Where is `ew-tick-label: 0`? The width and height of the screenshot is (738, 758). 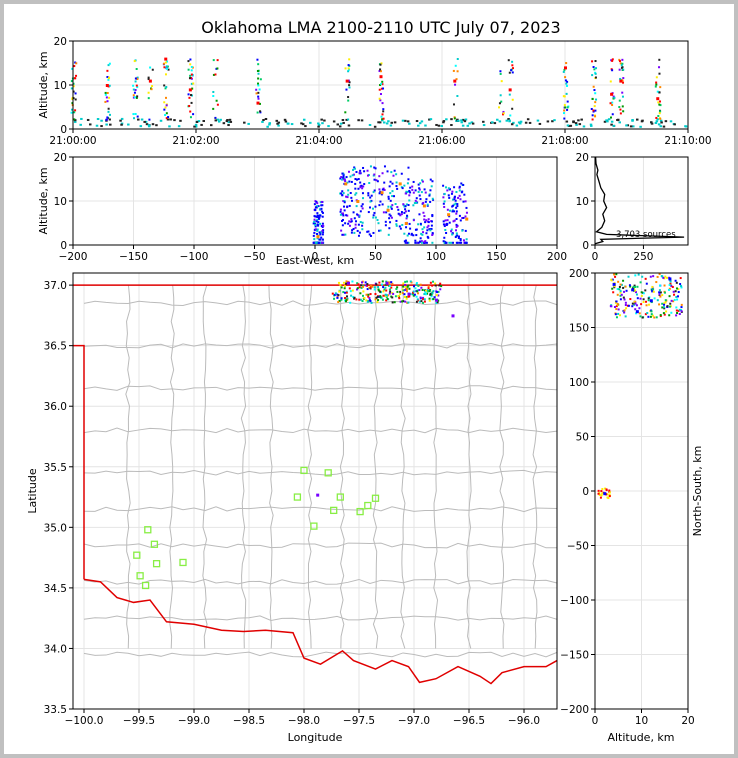
ew-tick-label: 0 is located at coordinates (315, 257).